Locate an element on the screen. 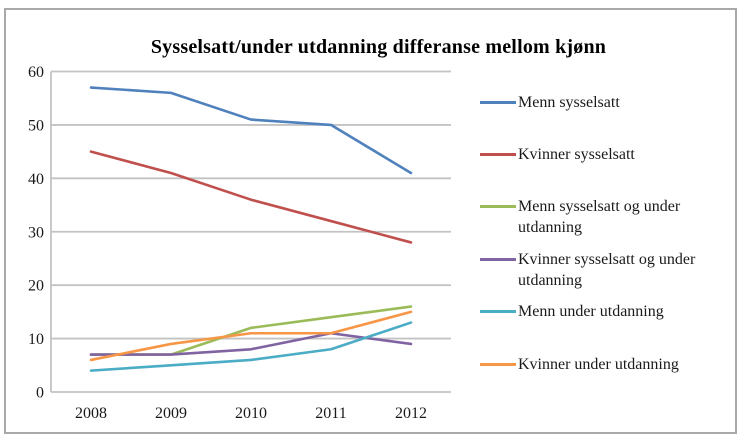 This screenshot has width=745, height=445. legend-item: Menn sysselsatt og under utdanning is located at coordinates (599, 217).